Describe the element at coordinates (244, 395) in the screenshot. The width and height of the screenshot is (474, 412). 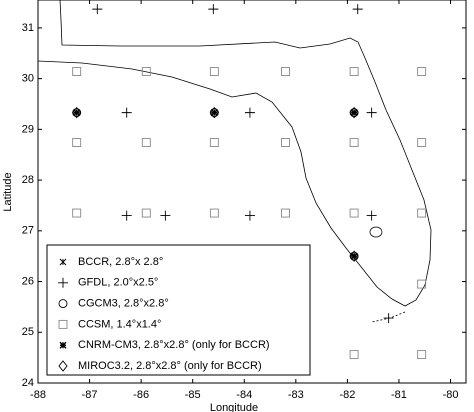
I see `x-tick-label: -84` at that location.